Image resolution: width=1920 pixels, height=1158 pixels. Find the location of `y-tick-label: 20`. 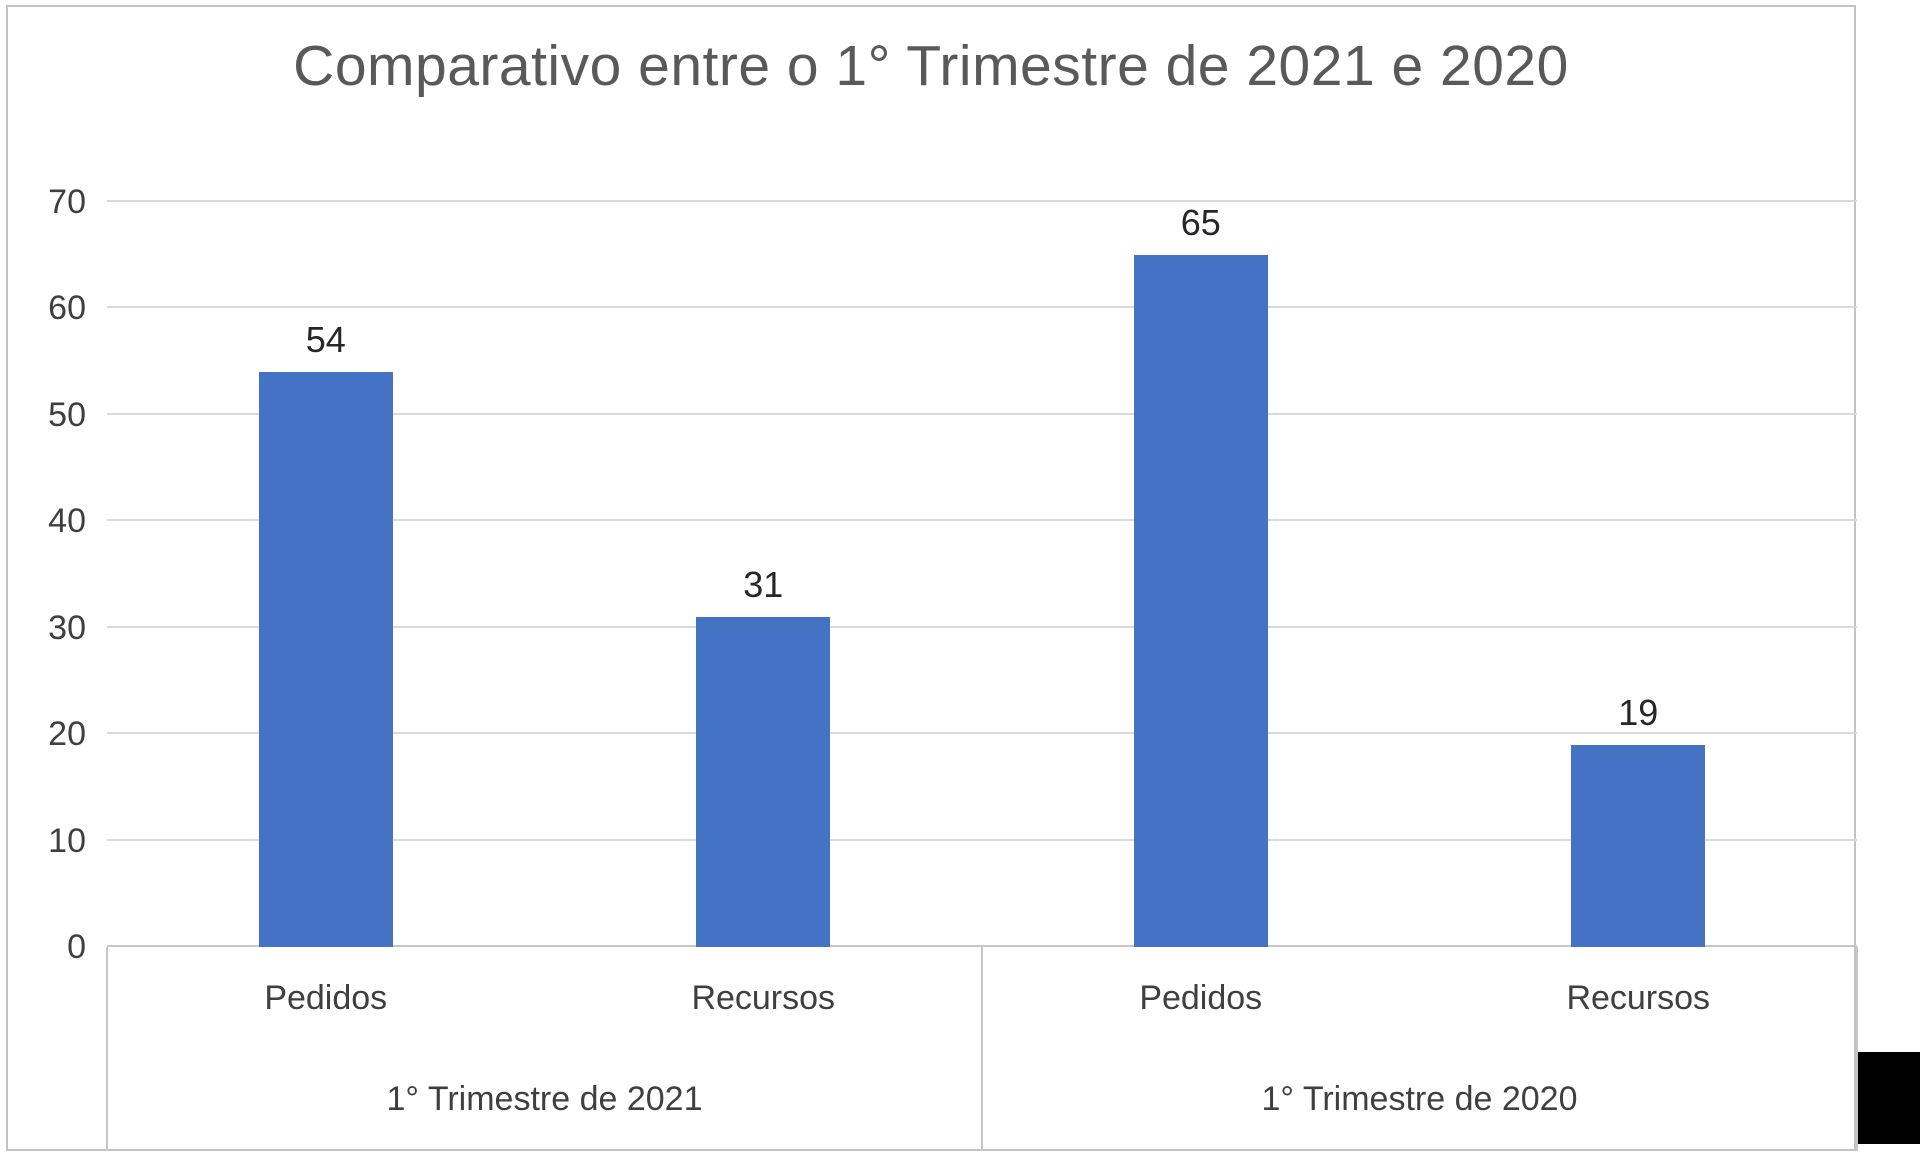

y-tick-label: 20 is located at coordinates (67, 734).